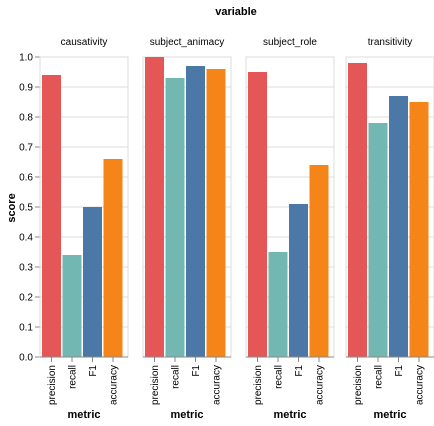 Image resolution: width=434 pixels, height=426 pixels. Describe the element at coordinates (26, 58) in the screenshot. I see `y-tick-label: 1.0` at that location.